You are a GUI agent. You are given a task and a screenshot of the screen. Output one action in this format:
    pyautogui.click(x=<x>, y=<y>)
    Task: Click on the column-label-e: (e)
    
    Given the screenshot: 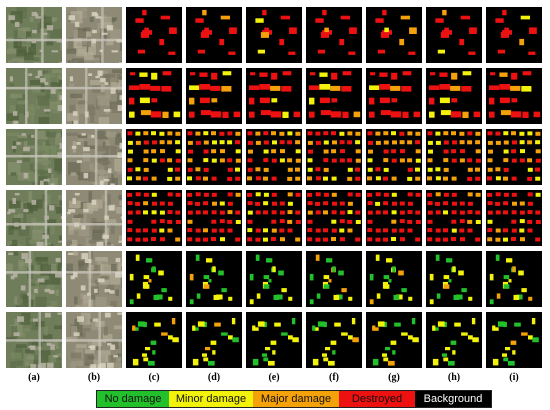 What is the action you would take?
    pyautogui.click(x=274, y=377)
    